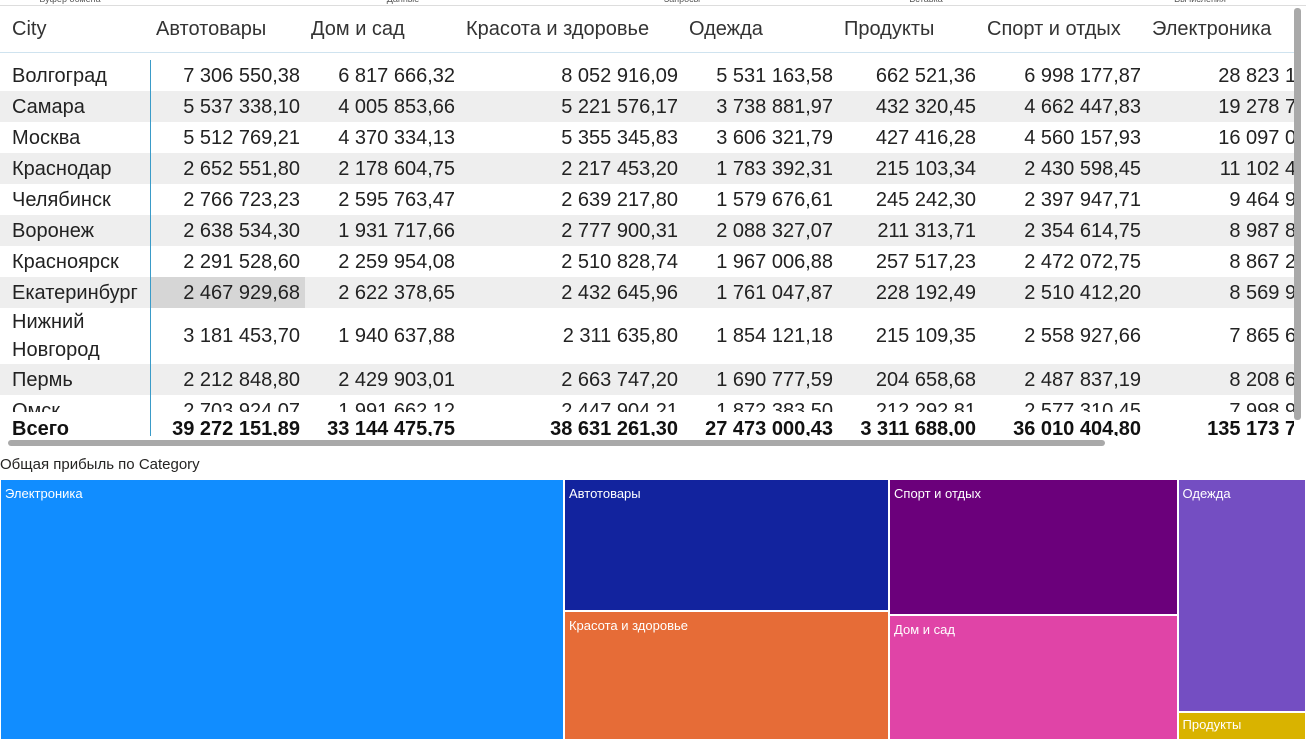 The image size is (1306, 740). What do you see at coordinates (227, 230) in the screenshot?
I see `cell: 2 638 534,30` at bounding box center [227, 230].